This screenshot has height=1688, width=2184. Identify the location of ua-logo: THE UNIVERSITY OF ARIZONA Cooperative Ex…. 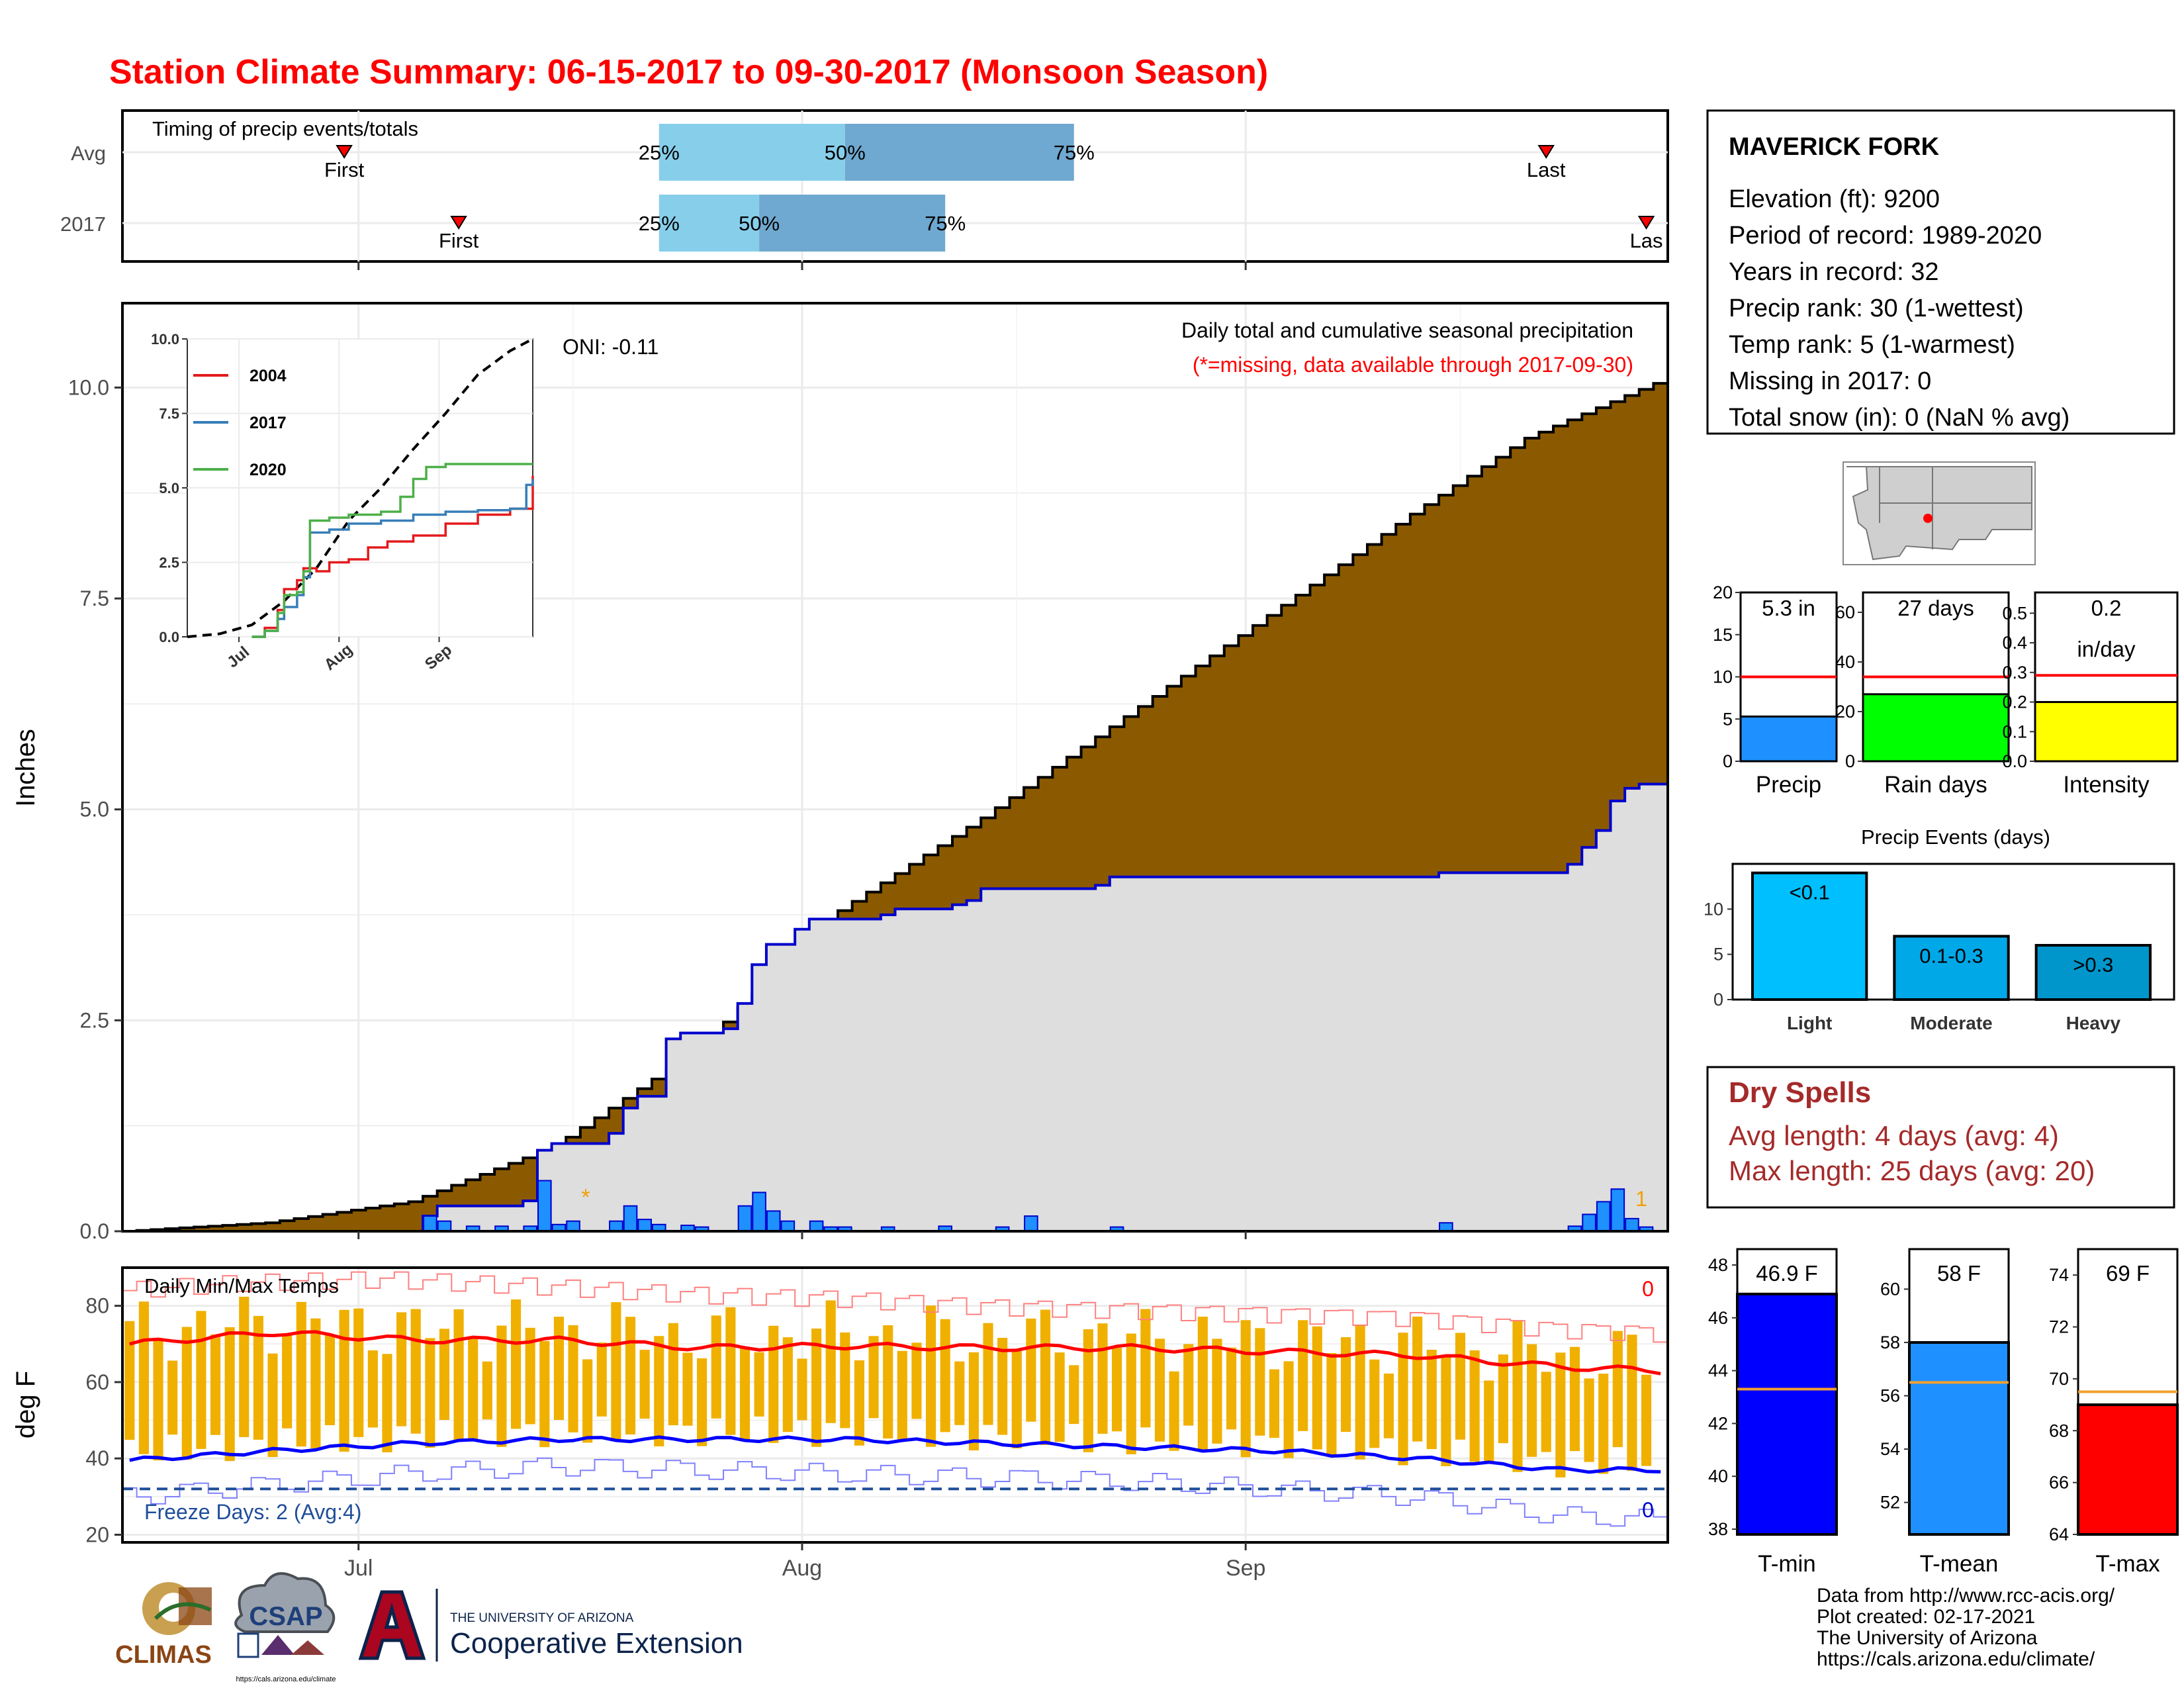
(550, 1625).